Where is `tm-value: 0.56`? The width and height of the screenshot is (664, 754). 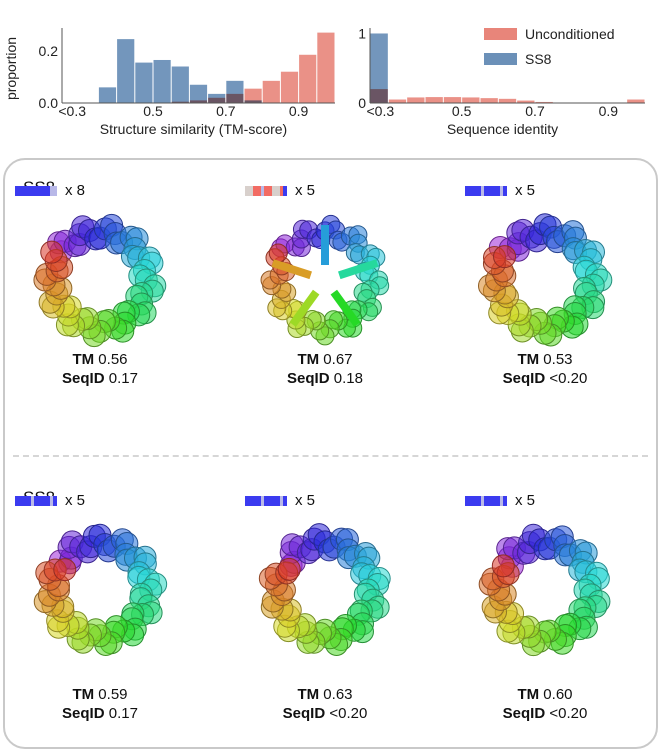
tm-value: 0.56 is located at coordinates (111, 359).